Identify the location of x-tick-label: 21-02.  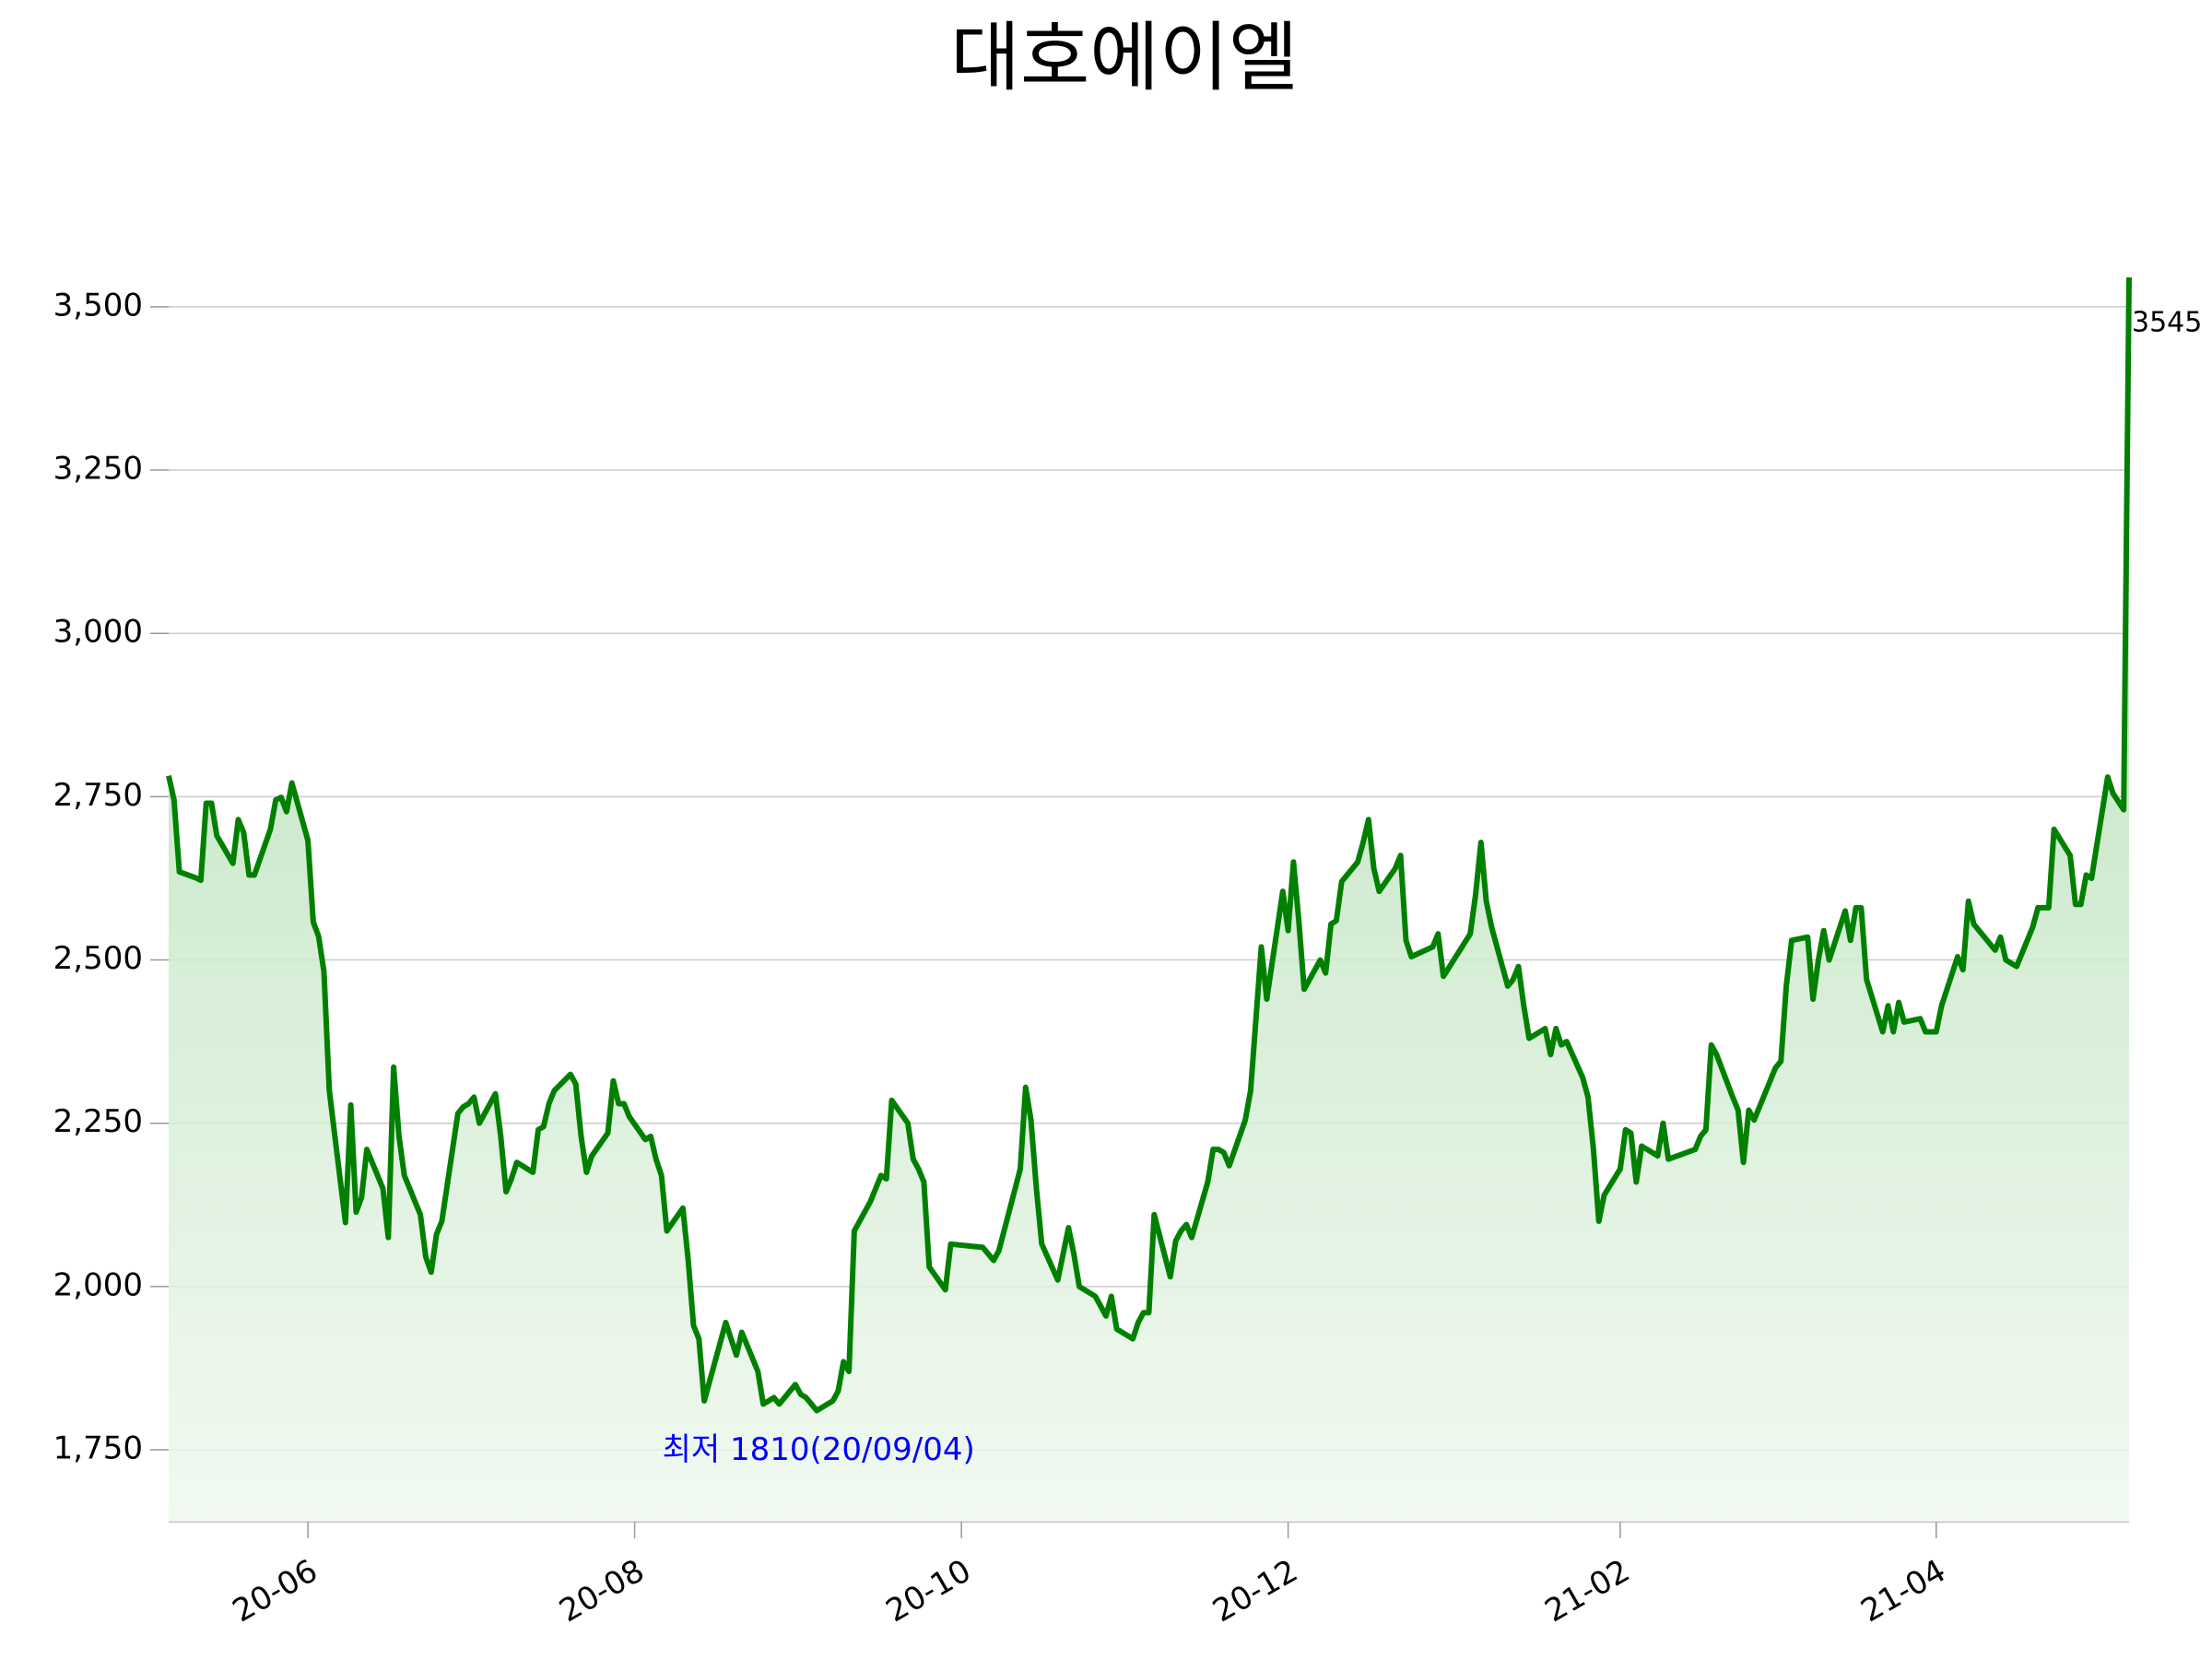
(1588, 1591).